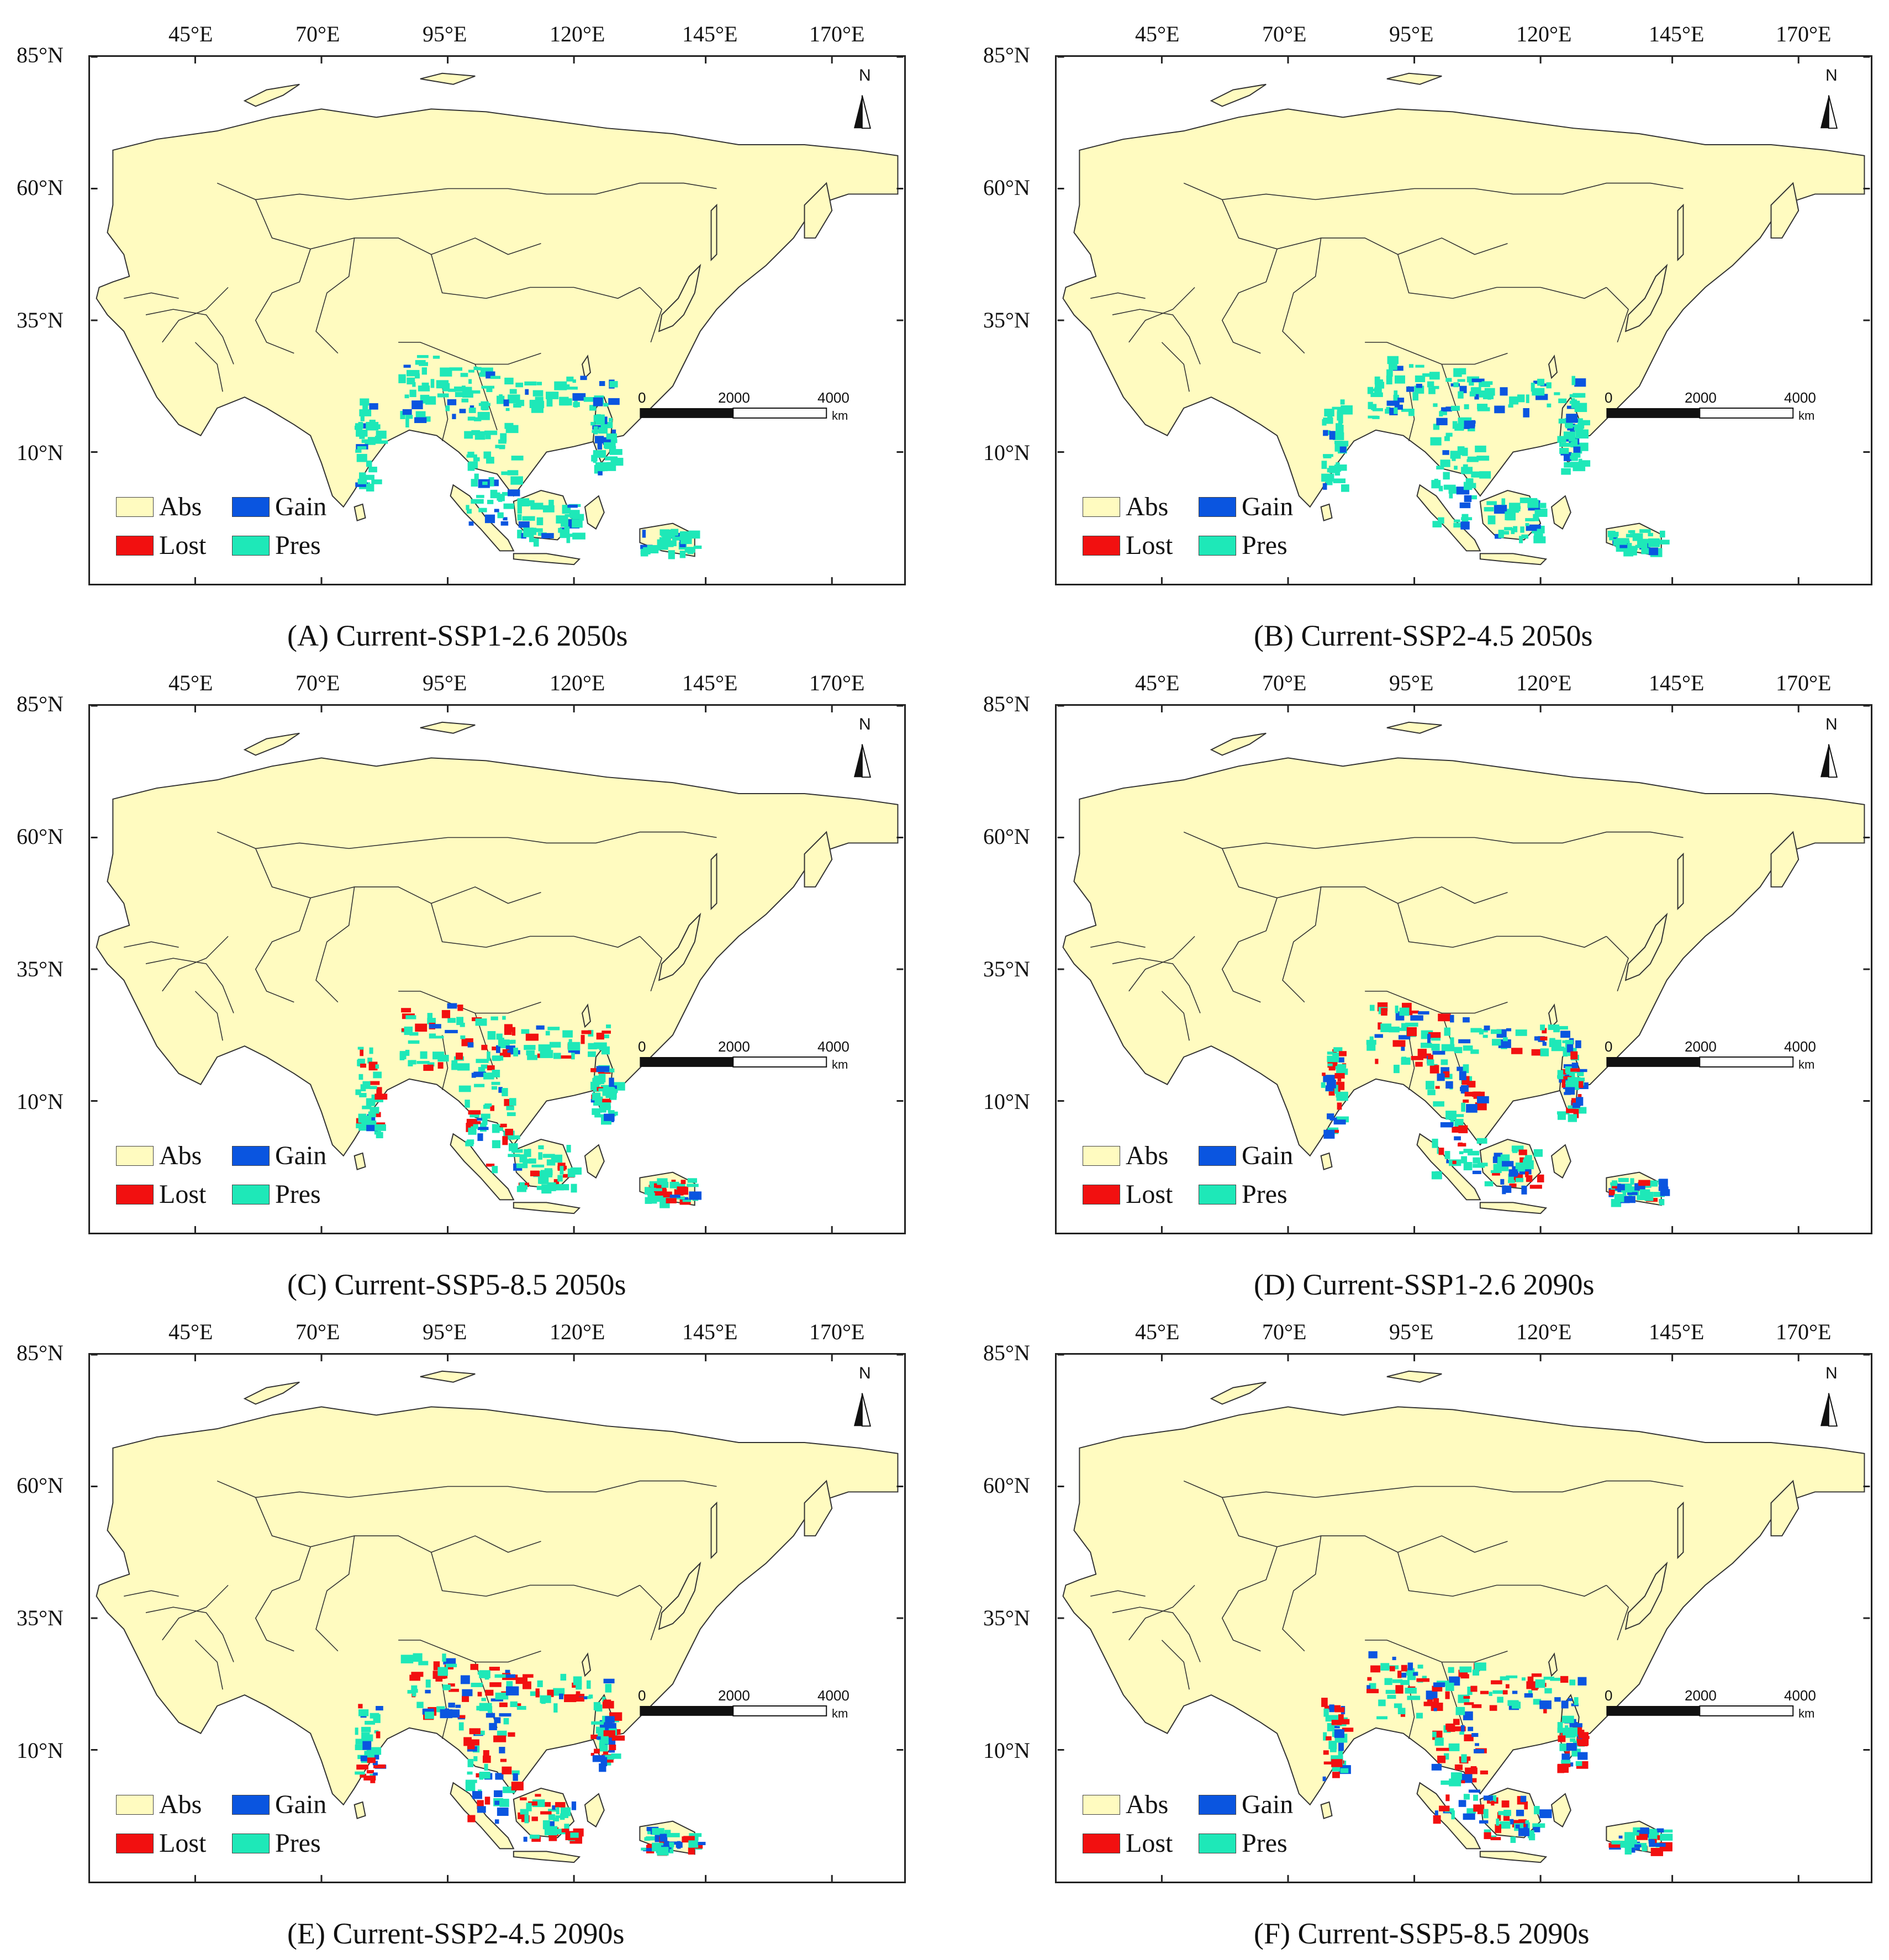 The height and width of the screenshot is (1960, 1889). Describe the element at coordinates (1217, 1805) in the screenshot. I see `legend-swatch-gain` at that location.